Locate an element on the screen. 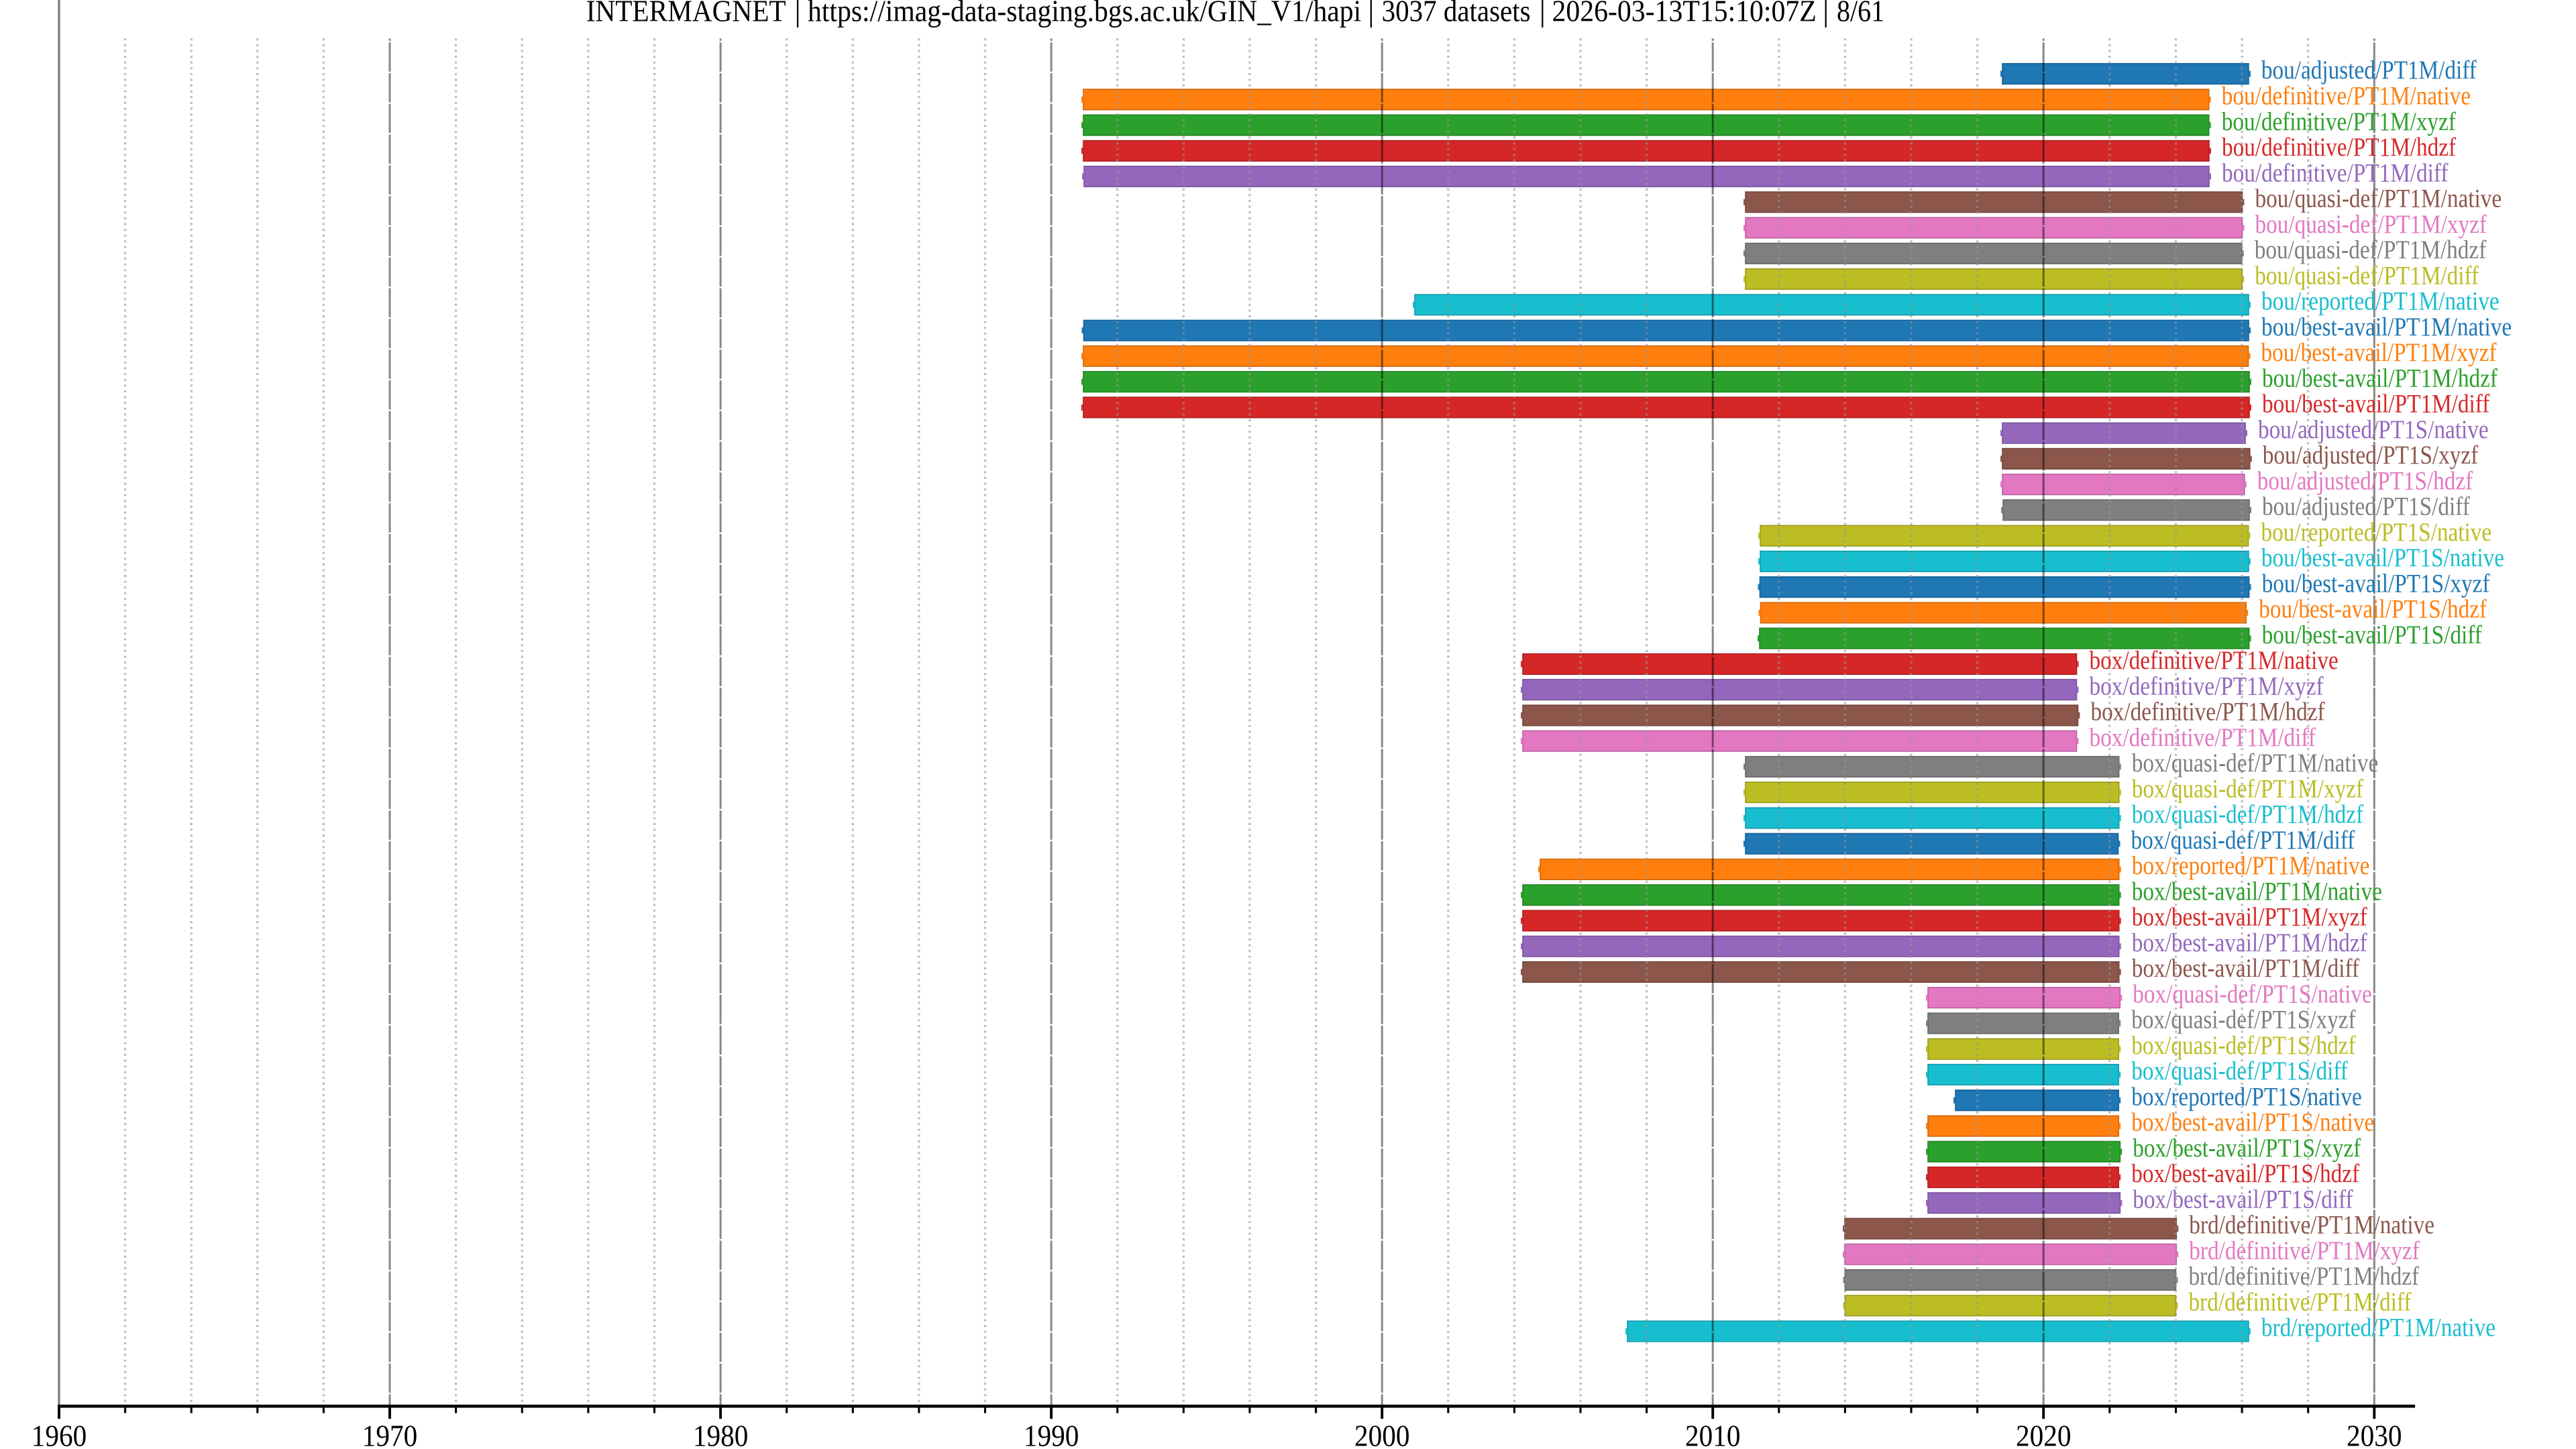 This screenshot has height=1449, width=2576. svg-text: bou/adjusted/PT1S/native is located at coordinates (2373, 429).